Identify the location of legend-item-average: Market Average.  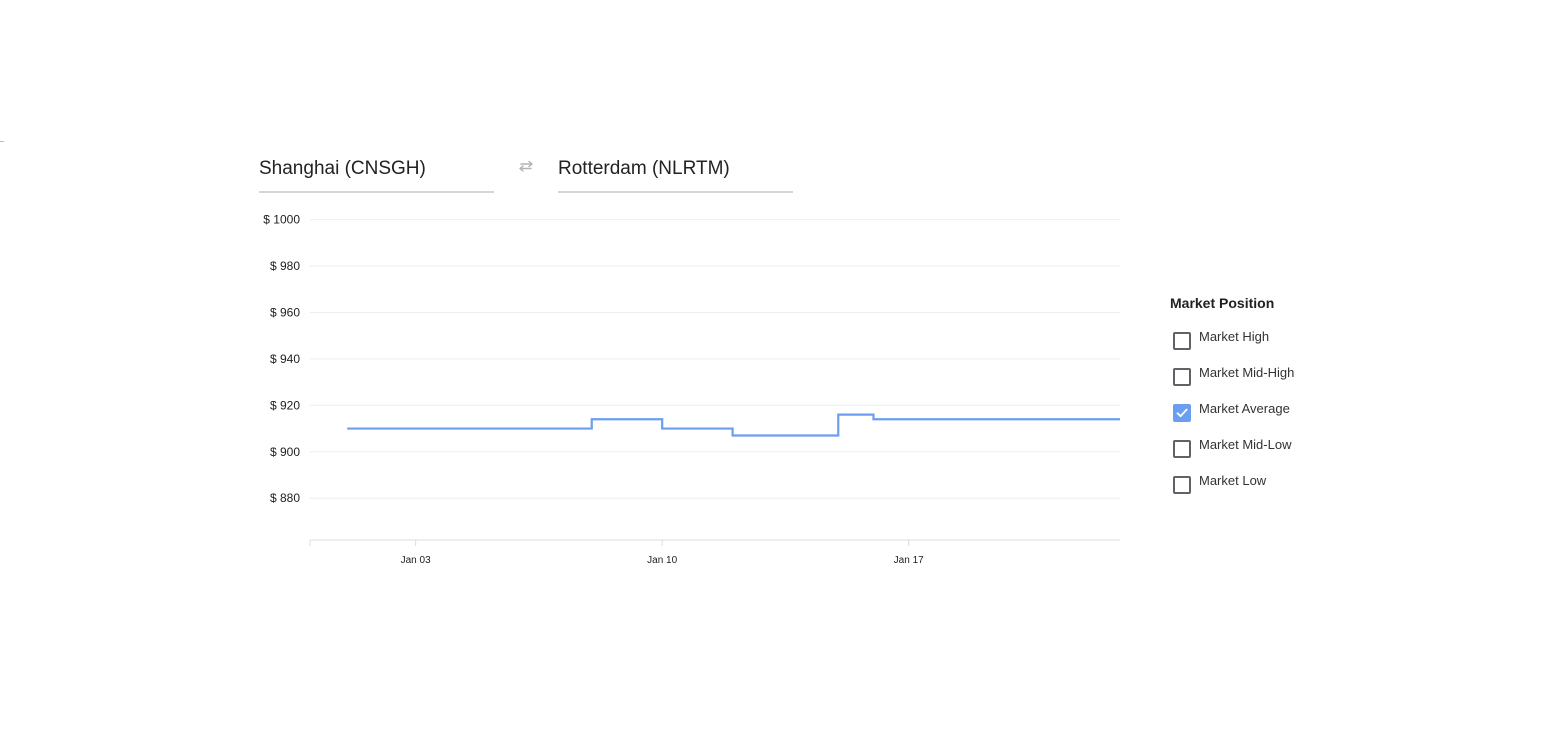
(1270, 418).